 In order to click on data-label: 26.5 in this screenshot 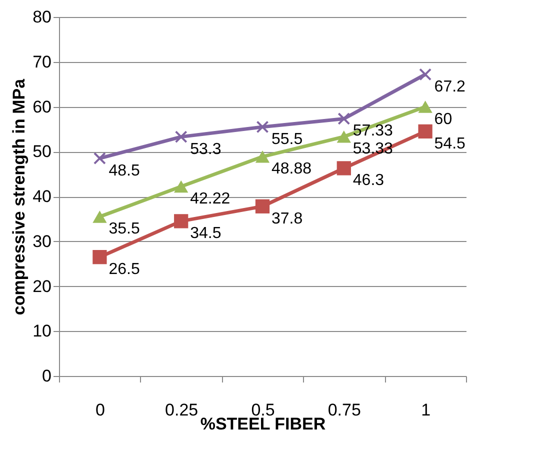, I will do `click(124, 269)`.